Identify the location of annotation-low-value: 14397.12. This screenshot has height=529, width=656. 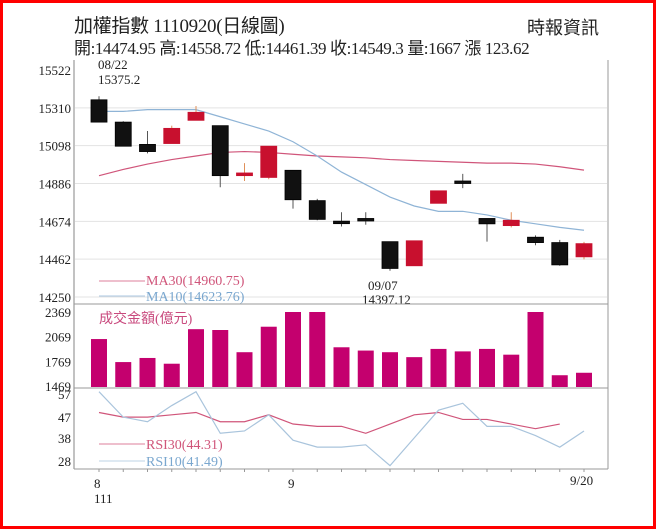
(386, 299).